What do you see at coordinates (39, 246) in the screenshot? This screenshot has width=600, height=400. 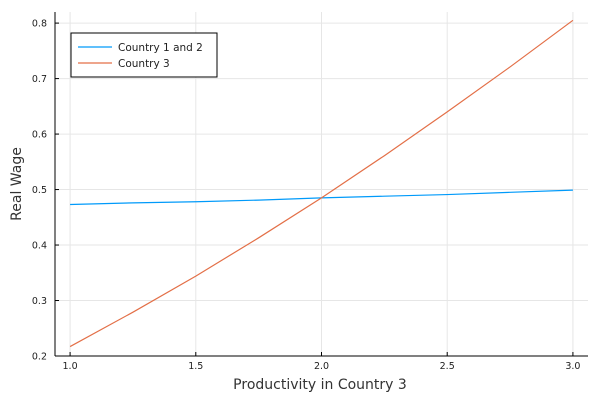 I see `y-tick-label: 0.4` at bounding box center [39, 246].